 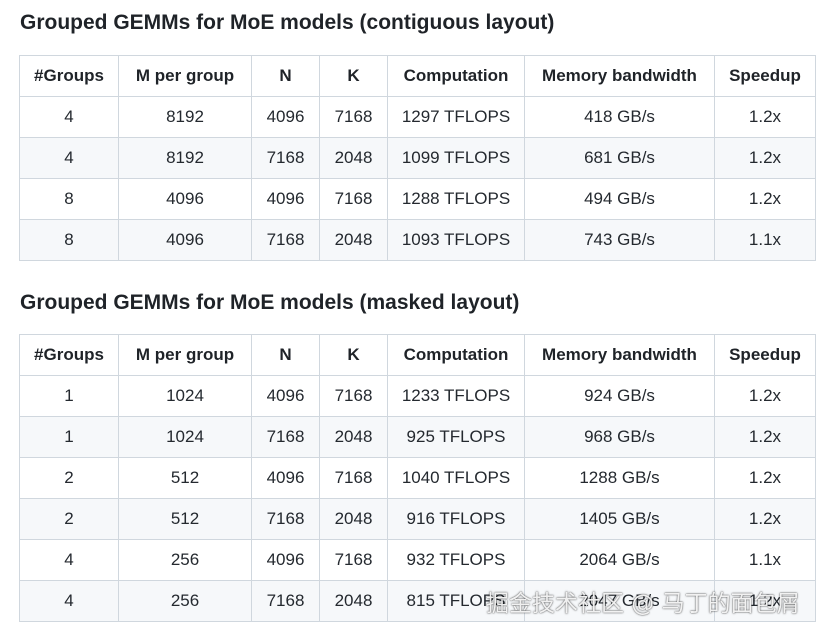 What do you see at coordinates (456, 117) in the screenshot?
I see `cell-computation: 1297 TFLOPS` at bounding box center [456, 117].